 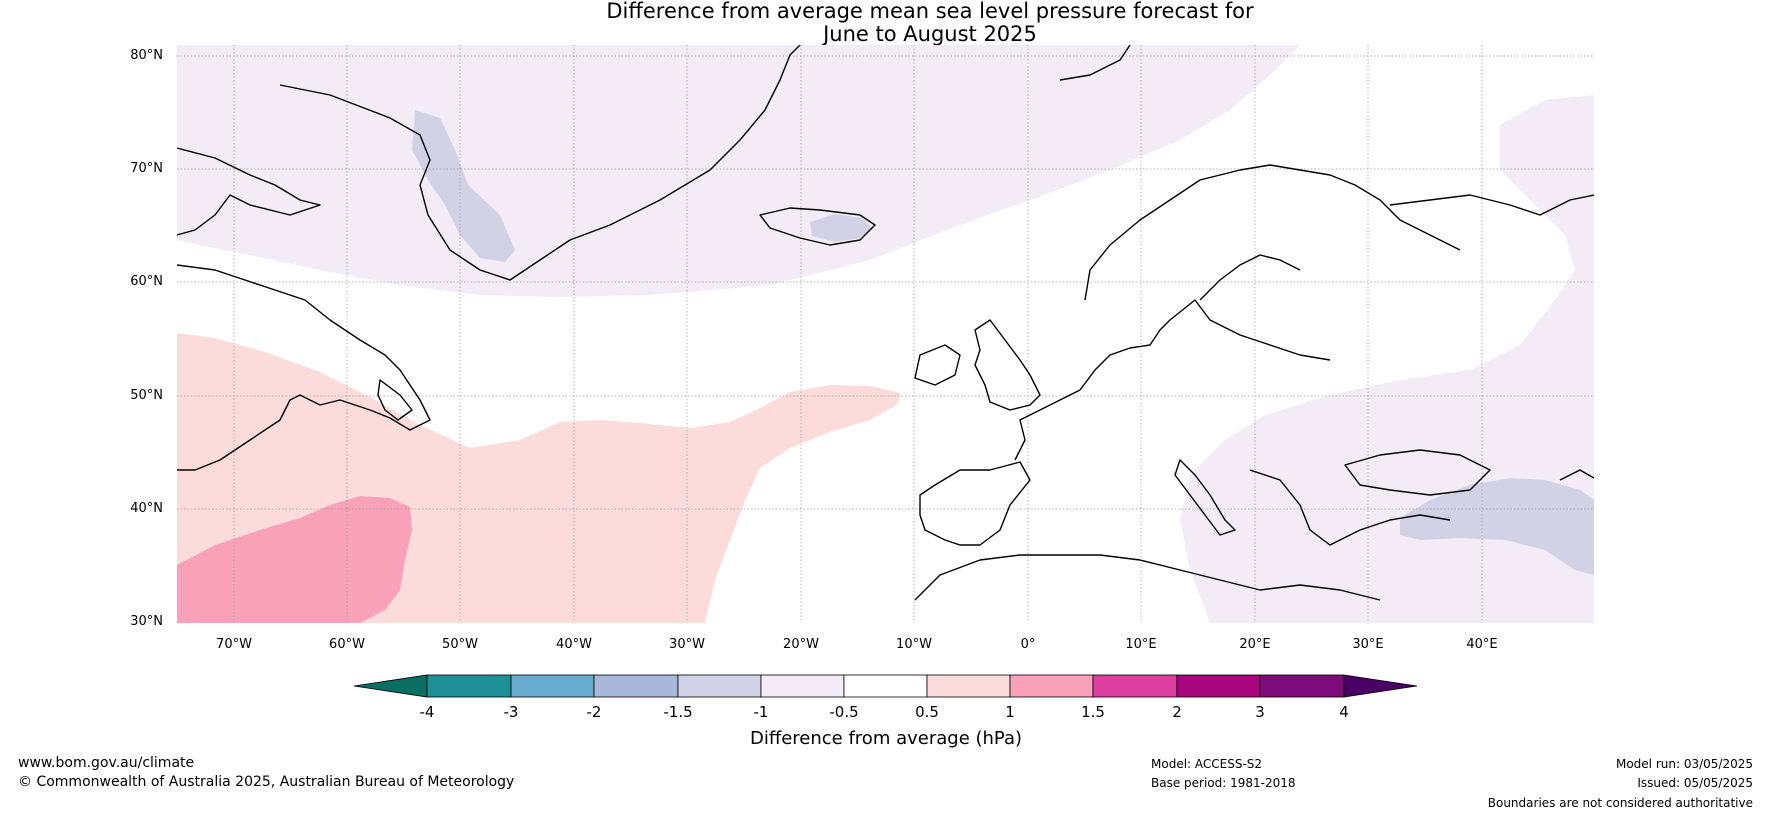 What do you see at coordinates (1147, 577) in the screenshot?
I see `coast-mediterranean-south` at bounding box center [1147, 577].